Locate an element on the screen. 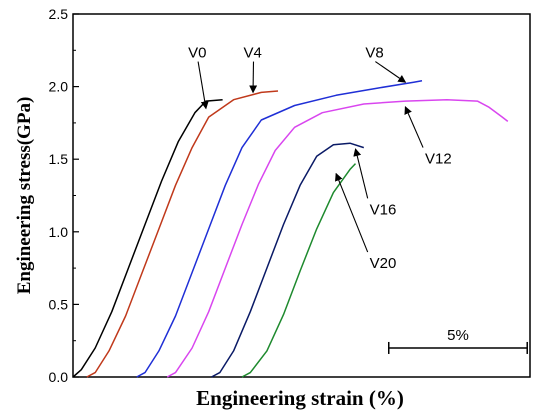 This screenshot has height=417, width=550. callout-label-v12: V12 is located at coordinates (438, 159).